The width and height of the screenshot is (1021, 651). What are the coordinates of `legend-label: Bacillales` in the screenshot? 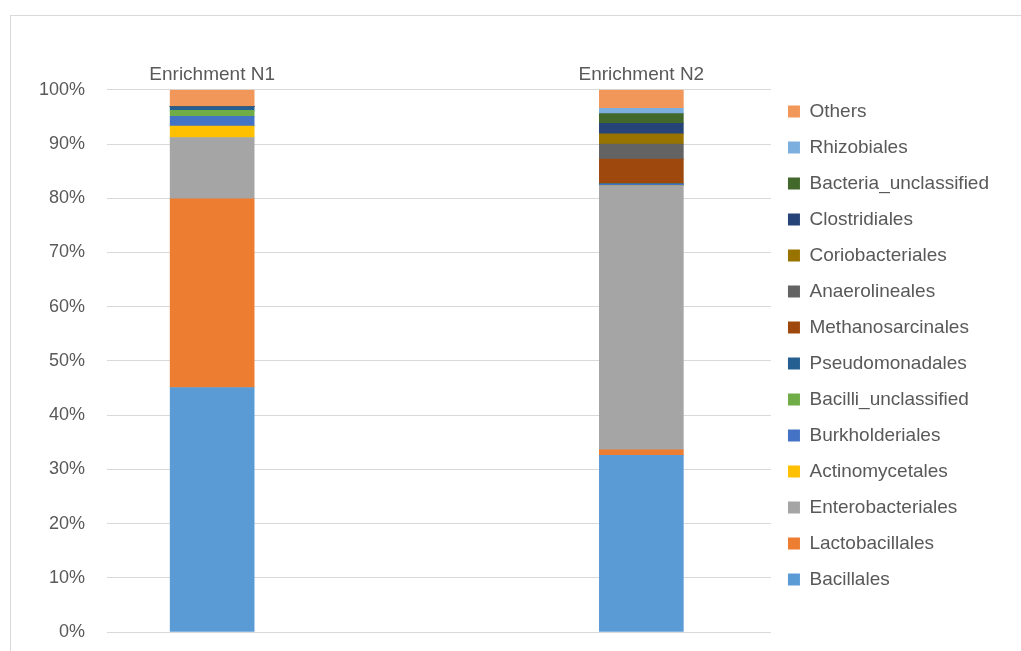 It's located at (849, 578).